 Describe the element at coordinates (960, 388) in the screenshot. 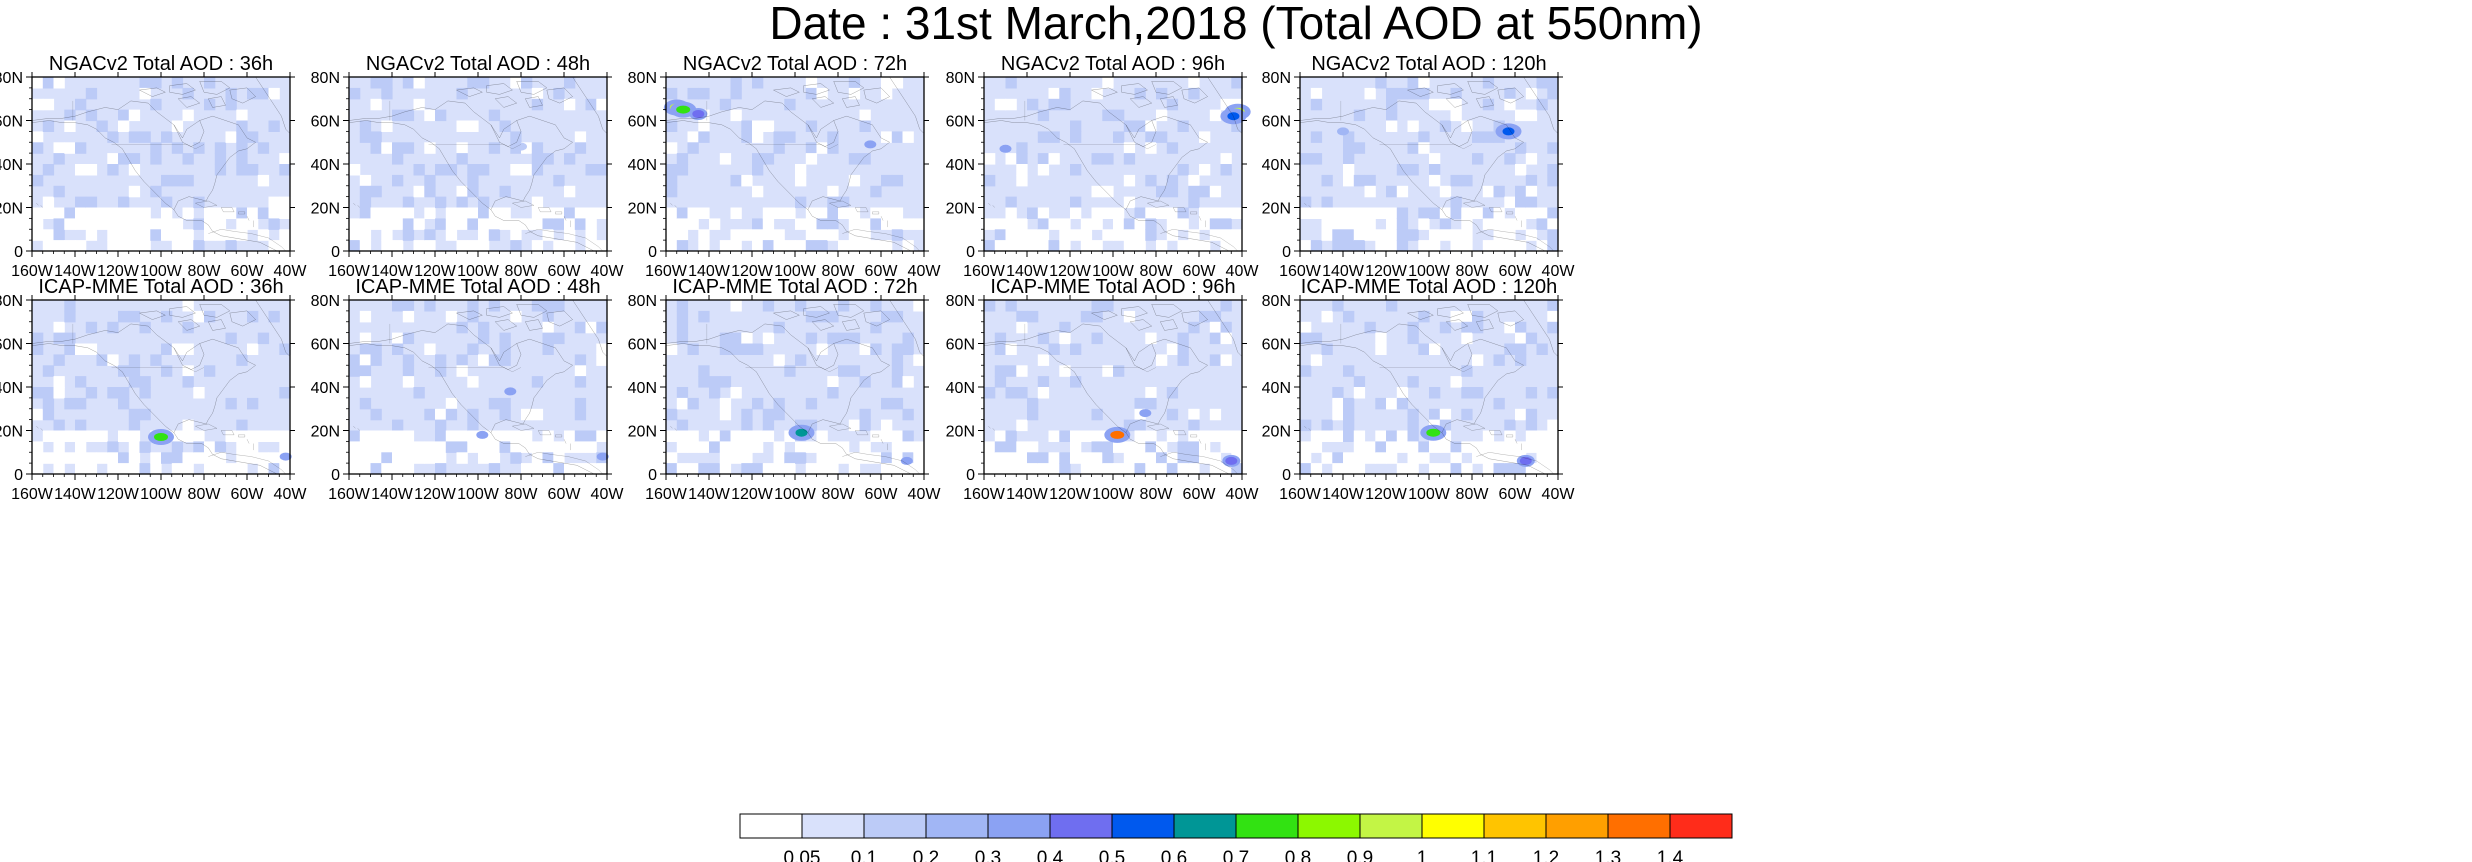

I see `y-tick-label: 40N` at that location.